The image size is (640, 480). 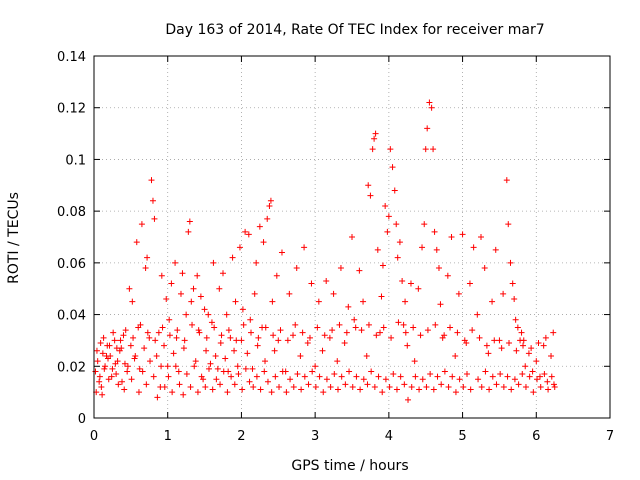 I want to click on y-tick-label: 0.08, so click(x=71, y=212).